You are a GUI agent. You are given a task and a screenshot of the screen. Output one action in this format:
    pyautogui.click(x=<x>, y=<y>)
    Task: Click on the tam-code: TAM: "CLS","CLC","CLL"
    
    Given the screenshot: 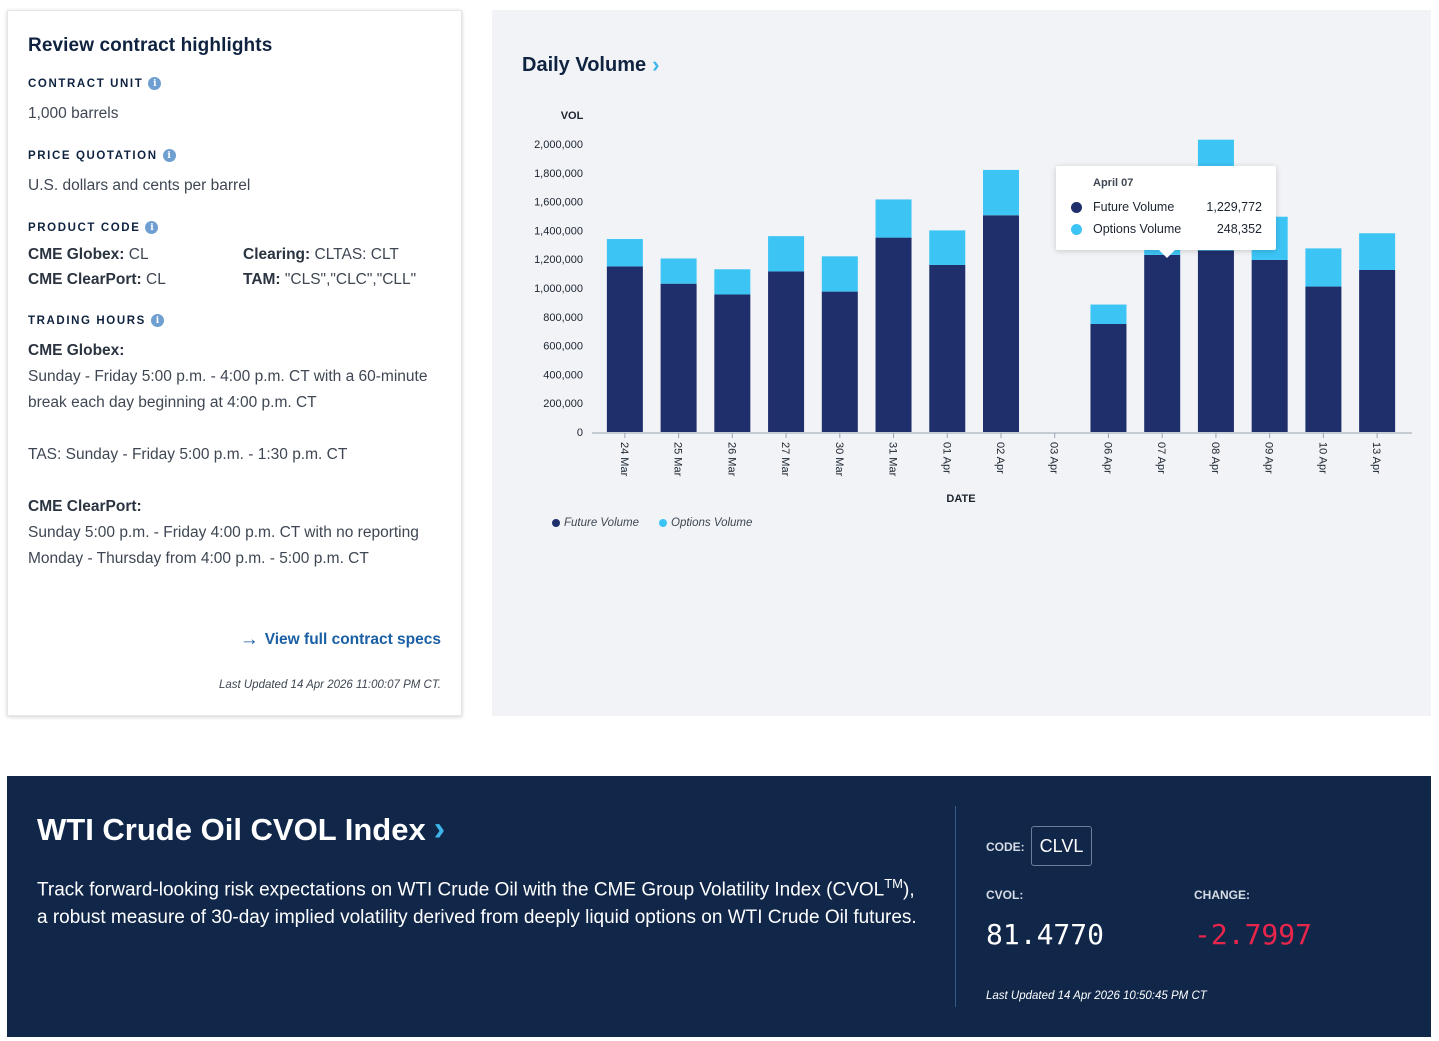 What is the action you would take?
    pyautogui.click(x=343, y=280)
    